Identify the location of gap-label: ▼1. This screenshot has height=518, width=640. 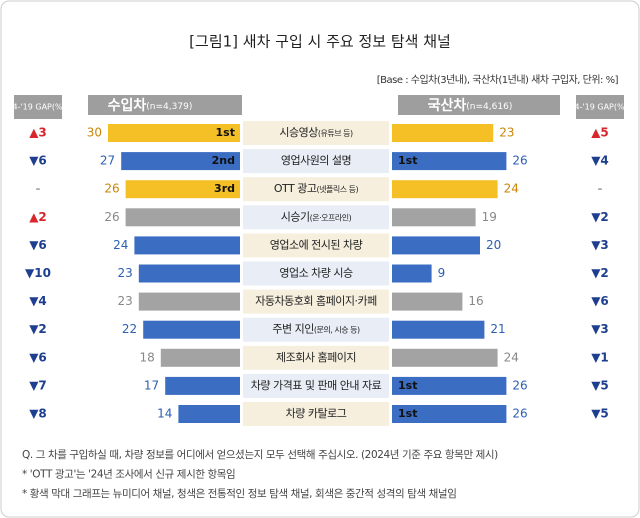
(600, 357).